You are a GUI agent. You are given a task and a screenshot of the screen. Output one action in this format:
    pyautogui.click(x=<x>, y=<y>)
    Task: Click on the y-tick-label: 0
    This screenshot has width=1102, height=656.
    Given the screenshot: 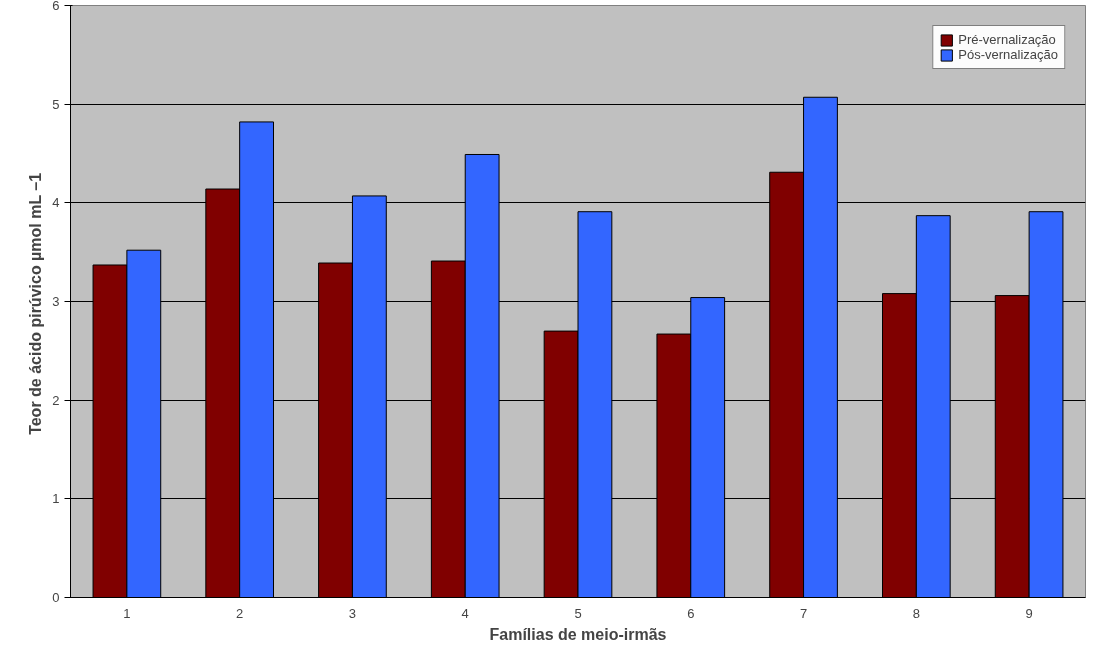 What is the action you would take?
    pyautogui.click(x=56, y=597)
    